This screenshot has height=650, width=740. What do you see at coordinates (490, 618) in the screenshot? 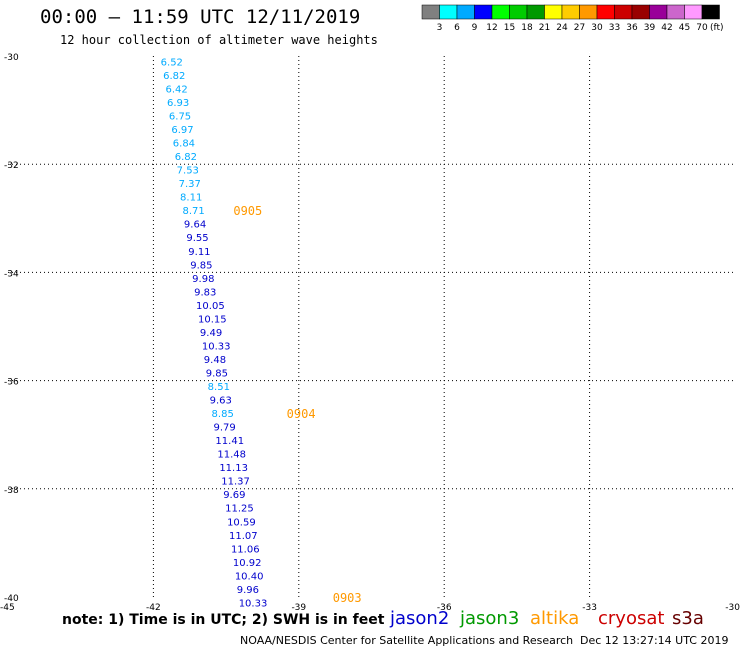
I see `satellite-label-jason3: jason3` at bounding box center [490, 618].